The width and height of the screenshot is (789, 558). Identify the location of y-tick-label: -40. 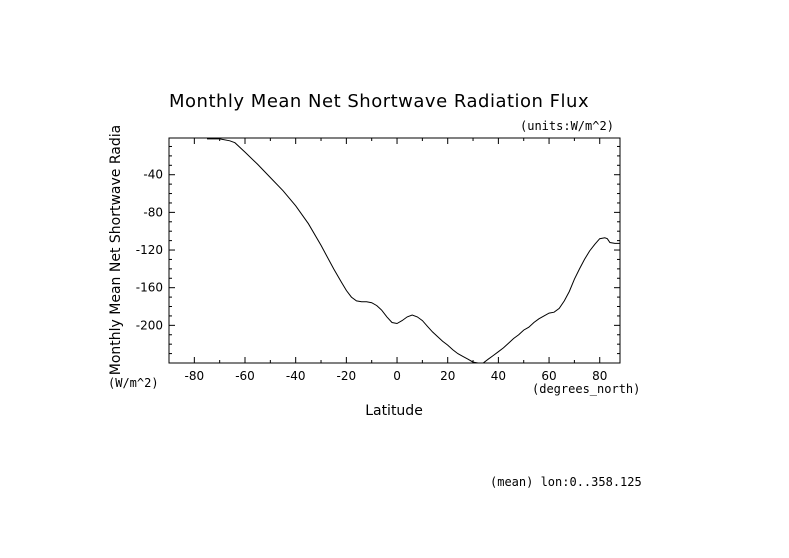
(153, 175).